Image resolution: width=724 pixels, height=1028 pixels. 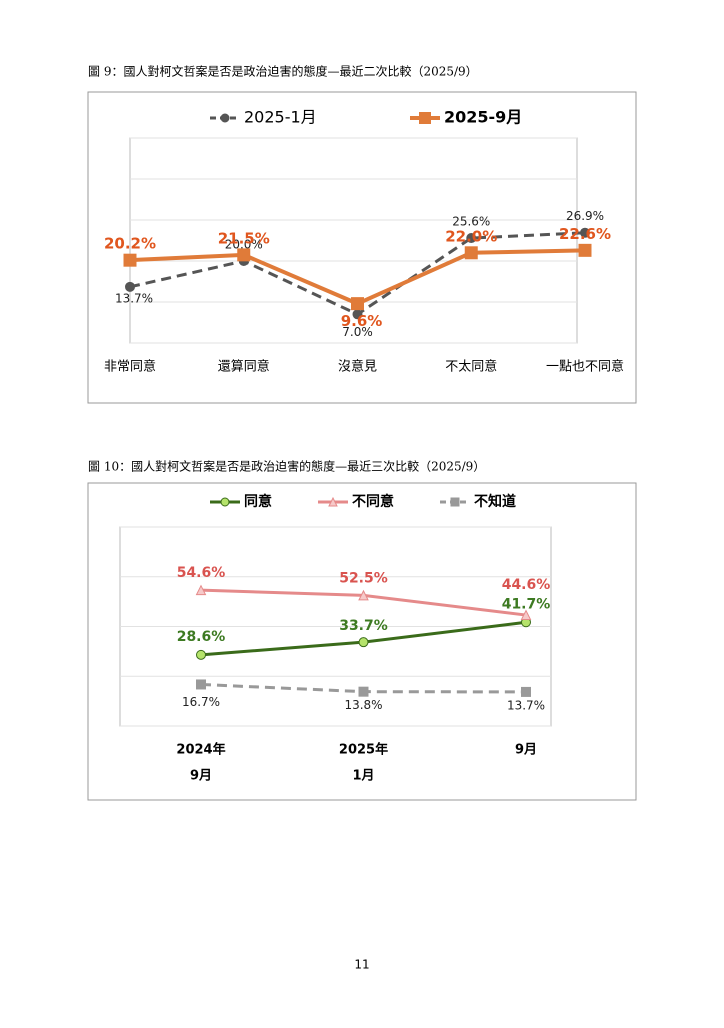 I want to click on legend-label: 不知道, so click(x=495, y=501).